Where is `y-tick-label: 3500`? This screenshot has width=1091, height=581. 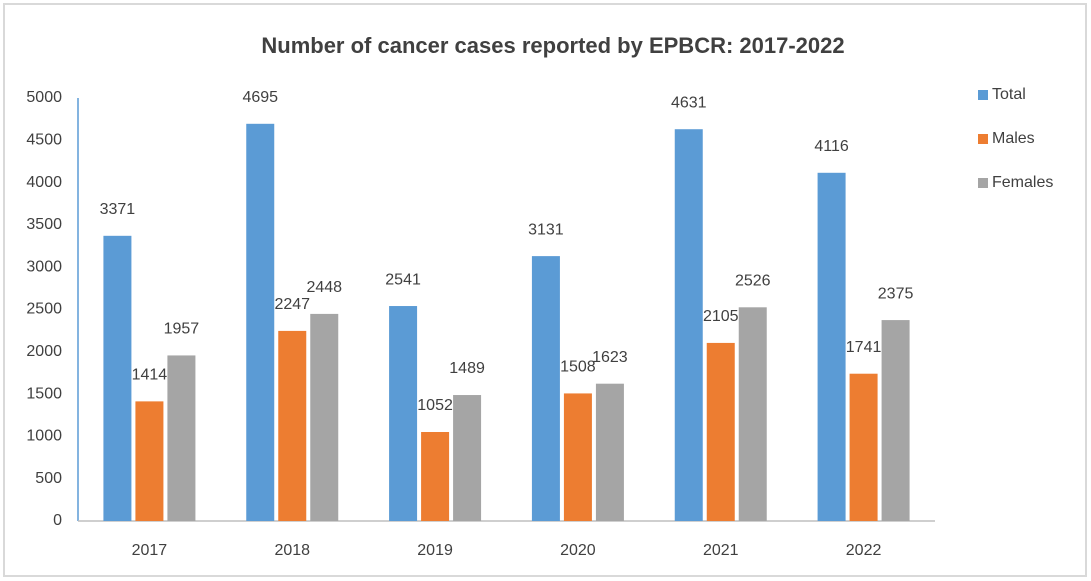
y-tick-label: 3500 is located at coordinates (44, 224).